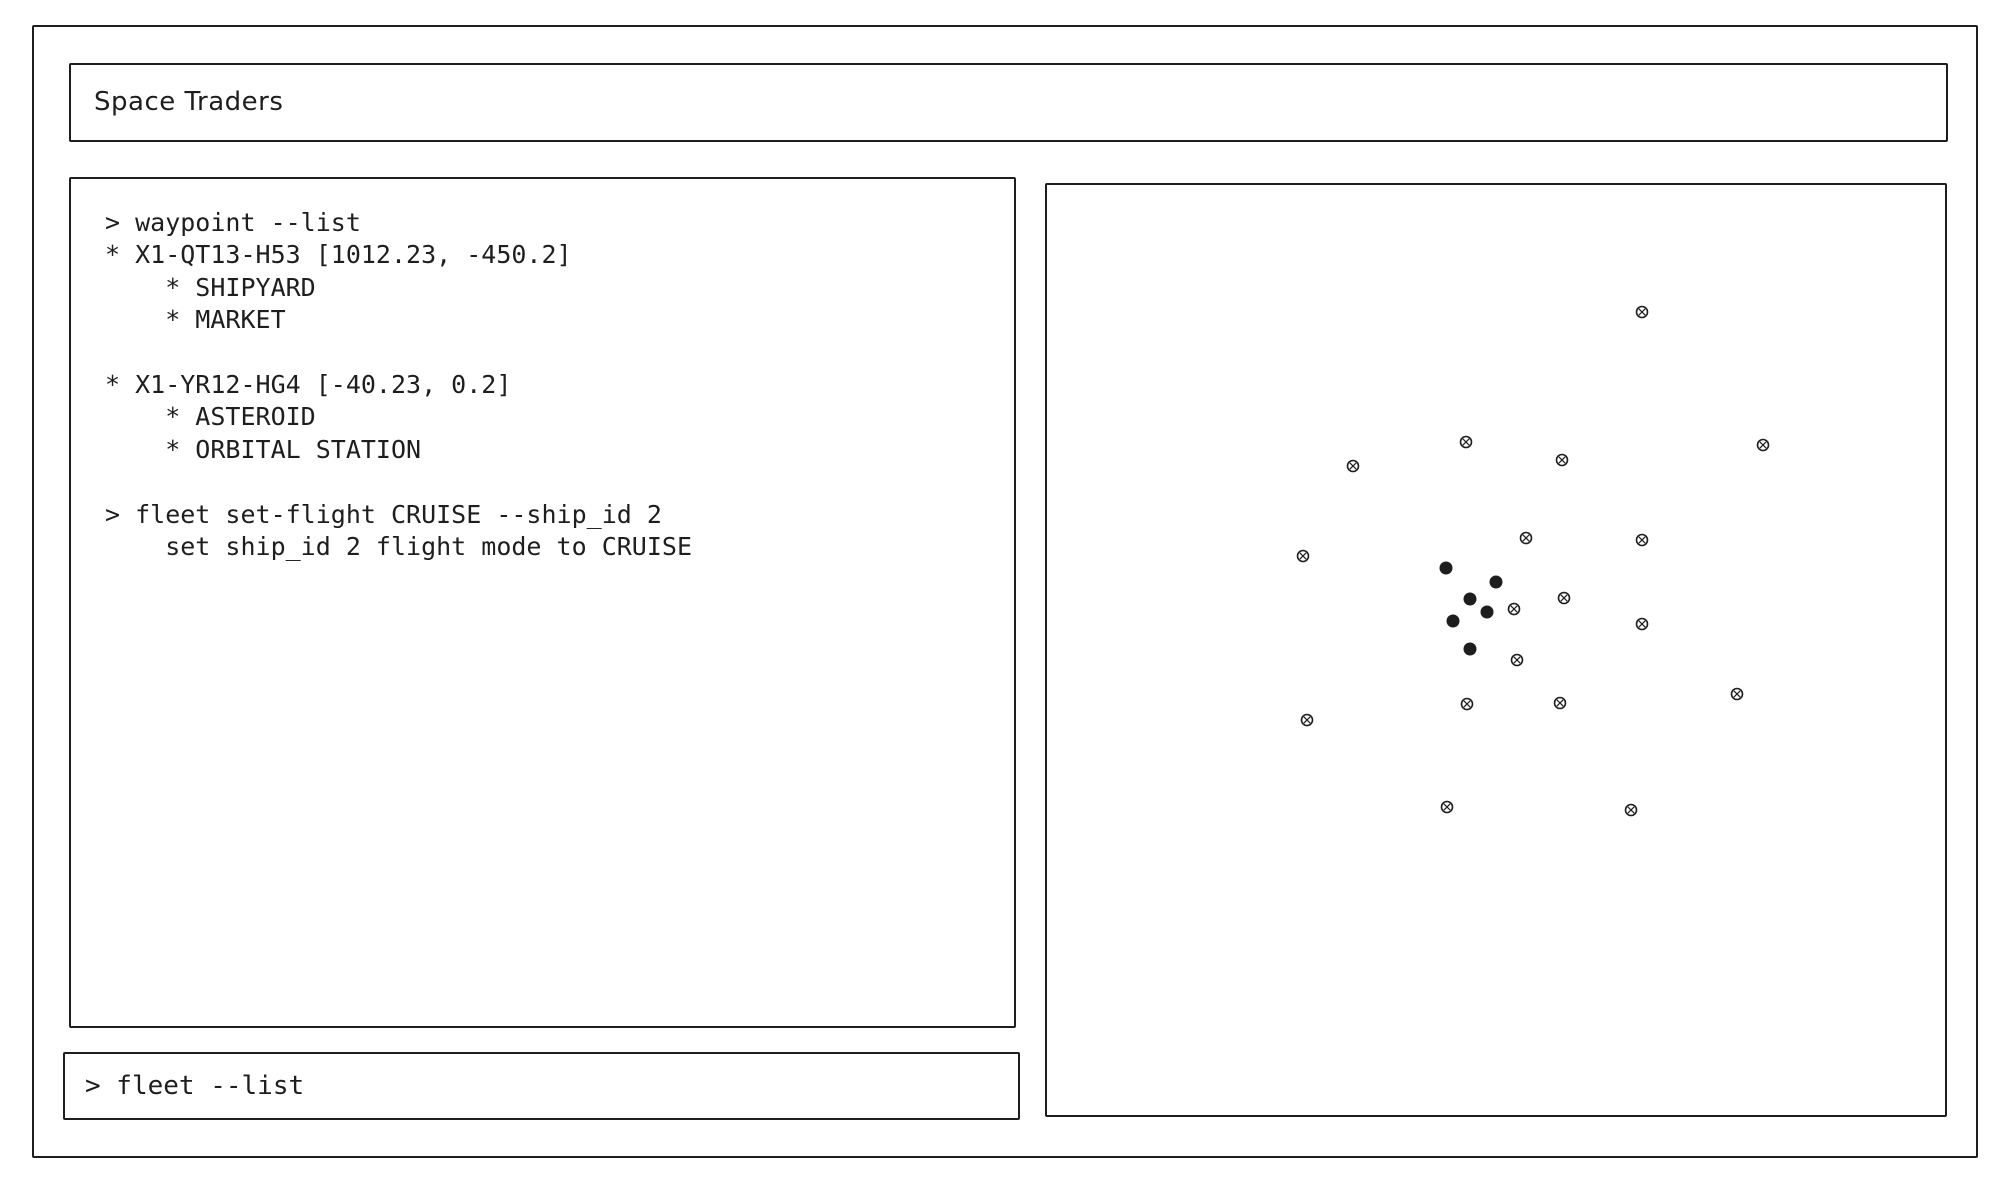 The height and width of the screenshot is (1188, 2004). I want to click on console-line: * MARKET, so click(195, 320).